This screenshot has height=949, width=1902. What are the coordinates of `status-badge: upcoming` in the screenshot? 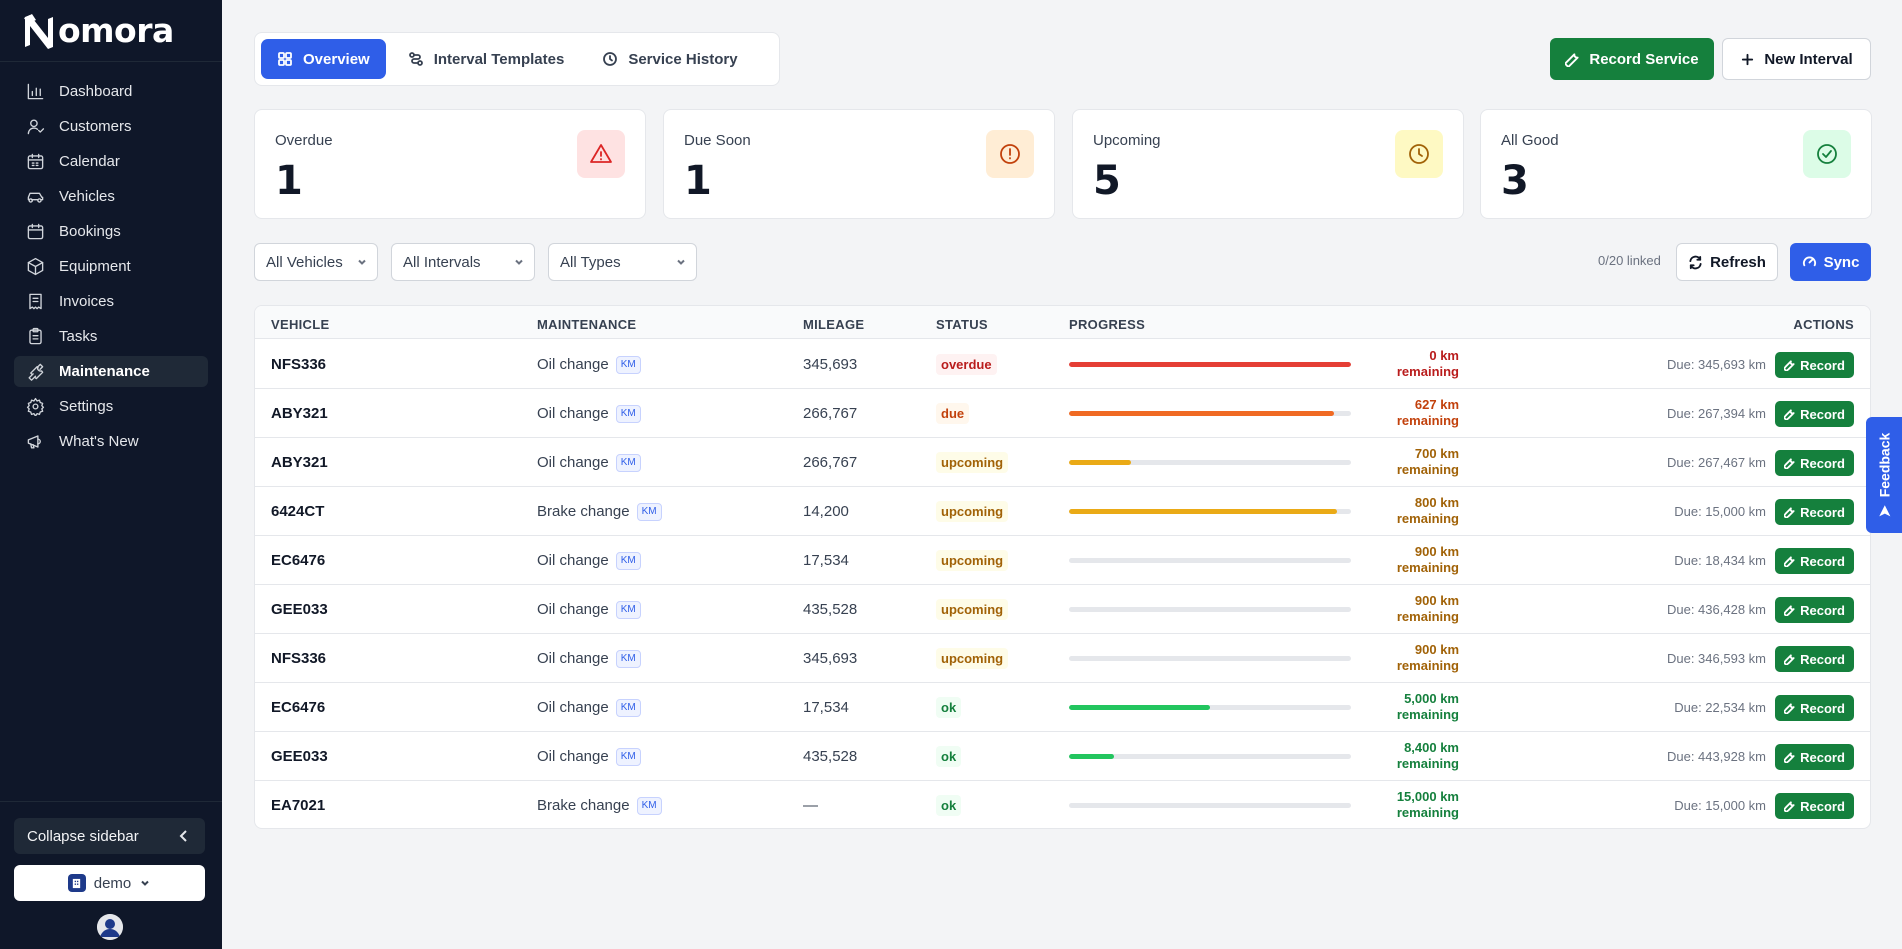 It's located at (972, 511).